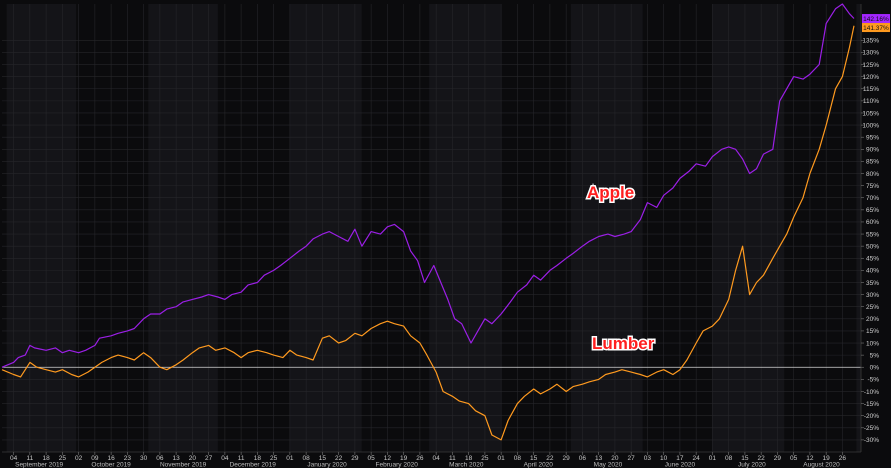 The image size is (891, 468). Describe the element at coordinates (241, 458) in the screenshot. I see `x-tick-label: 11` at that location.